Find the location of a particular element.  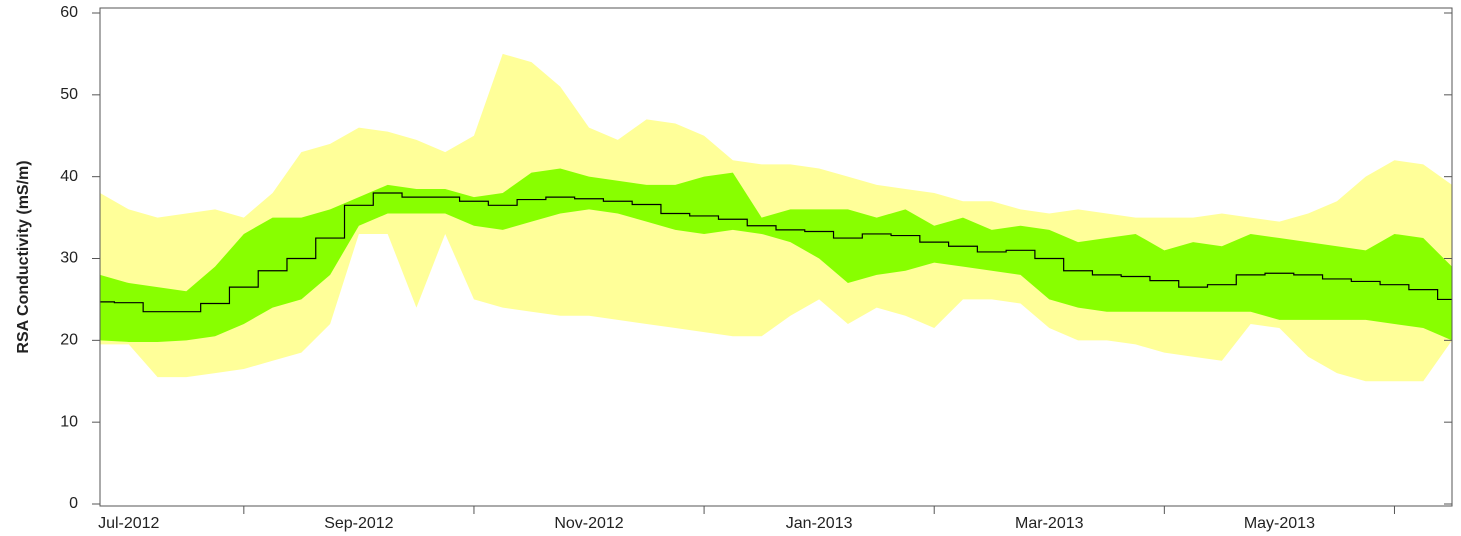

y-tick-label: 10 is located at coordinates (69, 421).